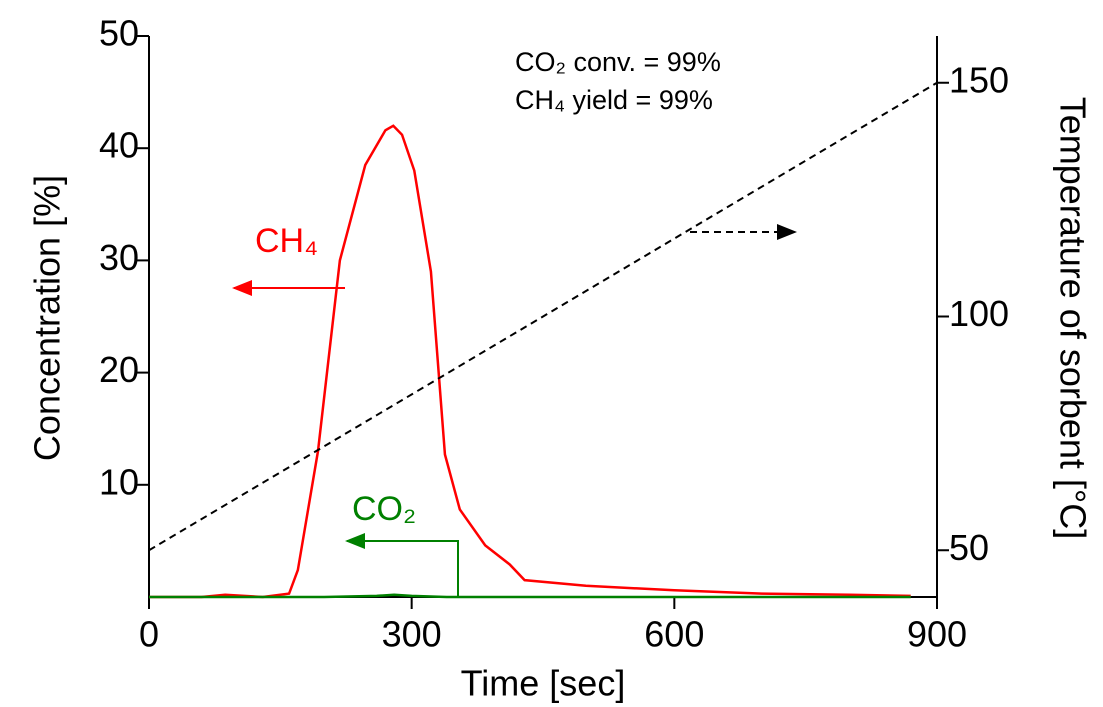  What do you see at coordinates (47, 318) in the screenshot?
I see `y-axis-label: Concentration [%]` at bounding box center [47, 318].